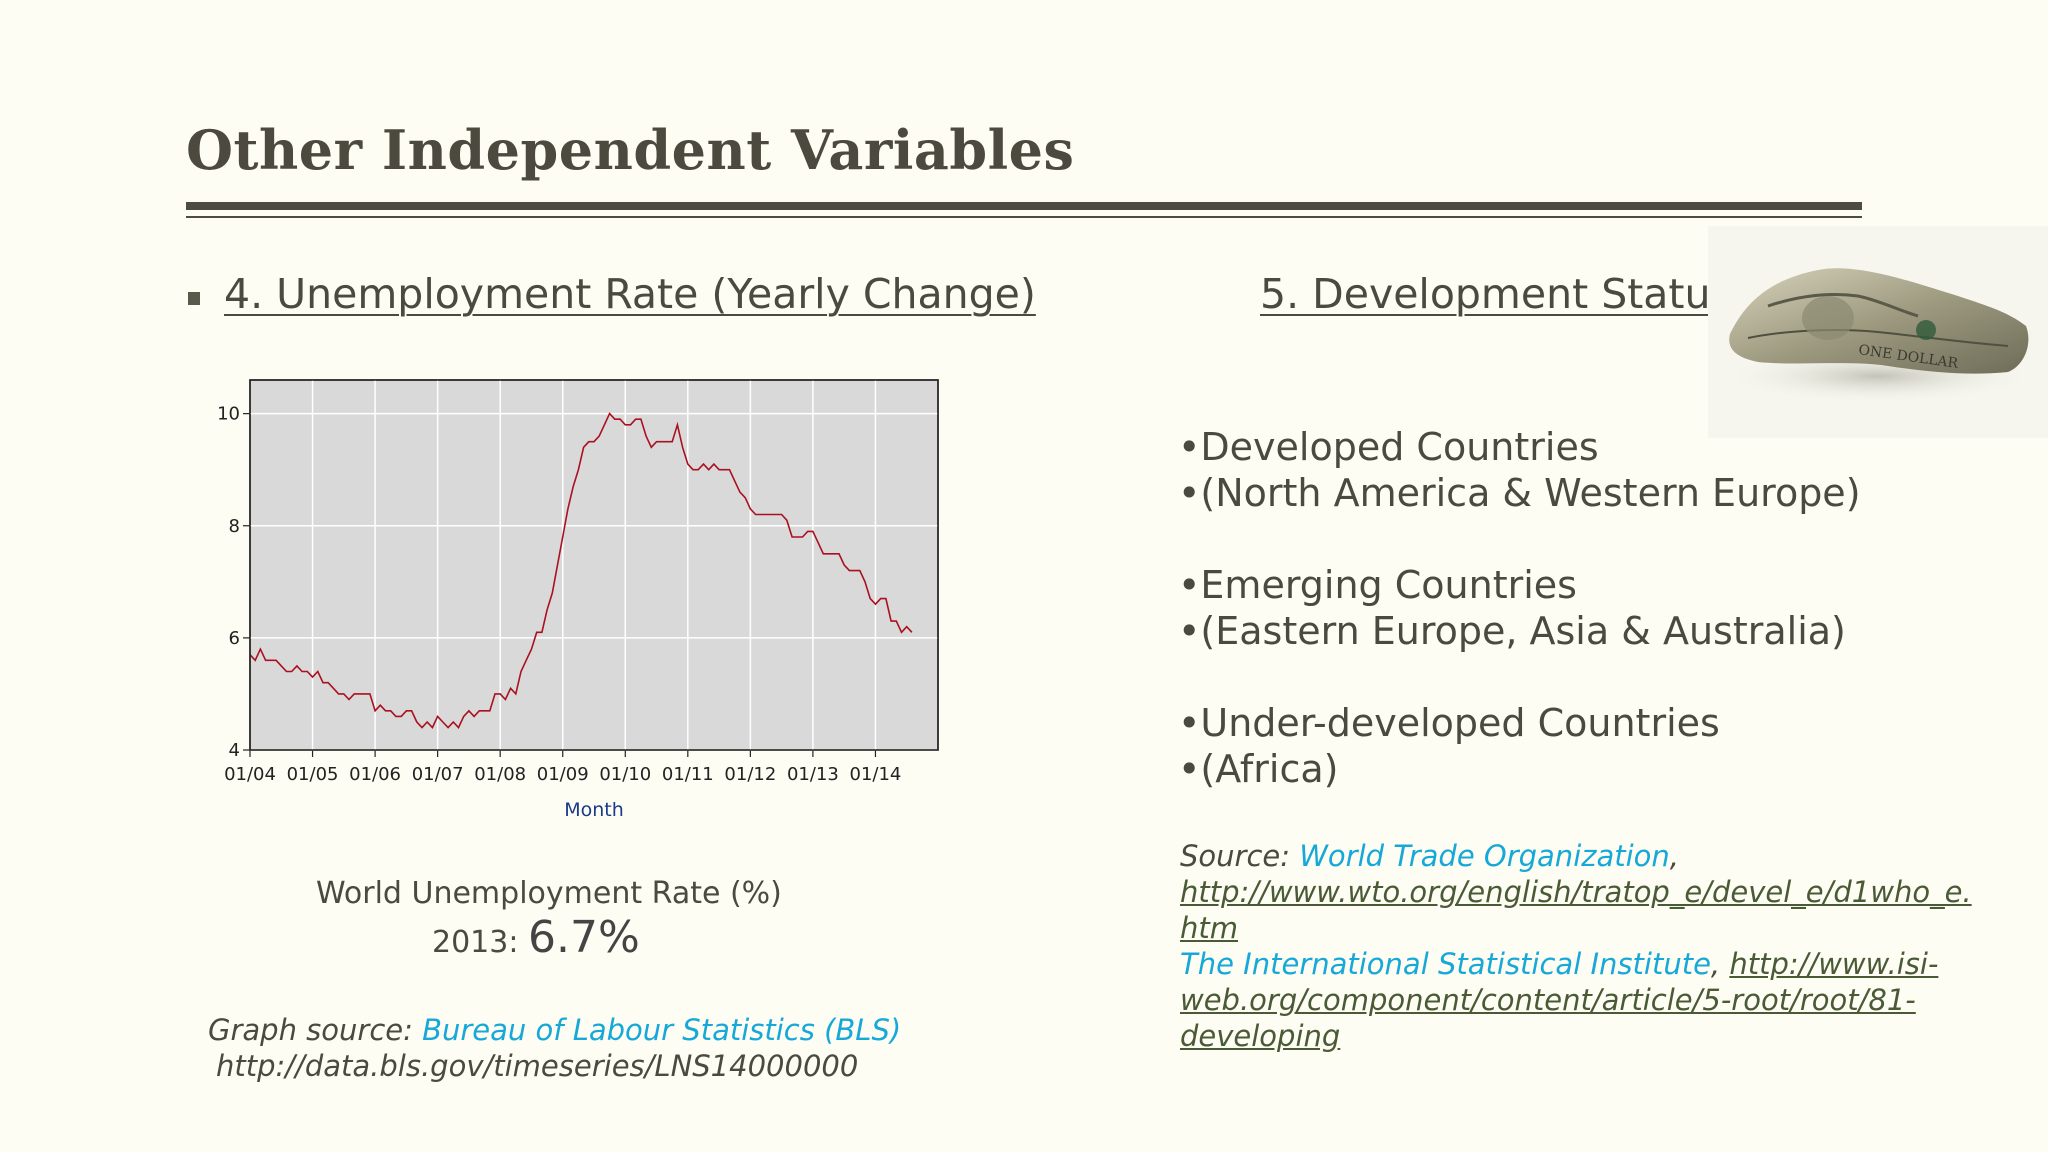  What do you see at coordinates (315, 1030) in the screenshot?
I see `graph-source-label: Graph source:` at bounding box center [315, 1030].